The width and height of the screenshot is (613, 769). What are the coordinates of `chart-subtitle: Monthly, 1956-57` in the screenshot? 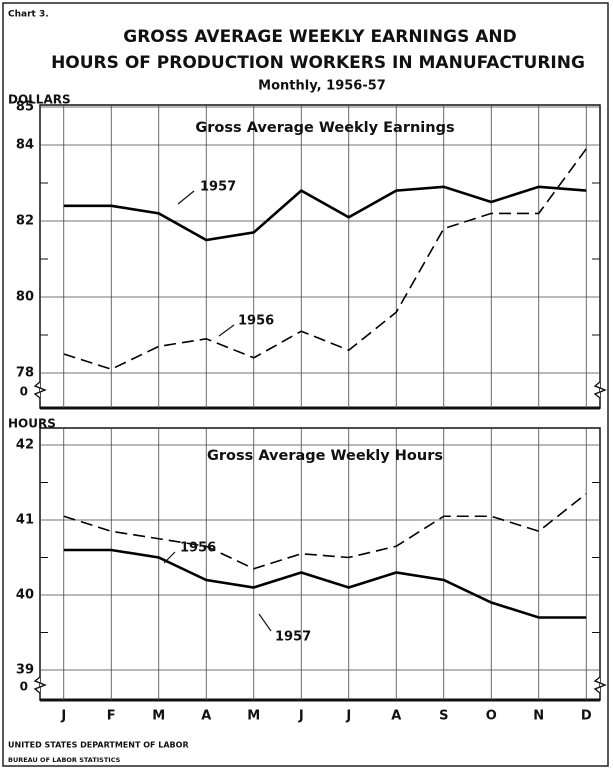 It's located at (322, 86).